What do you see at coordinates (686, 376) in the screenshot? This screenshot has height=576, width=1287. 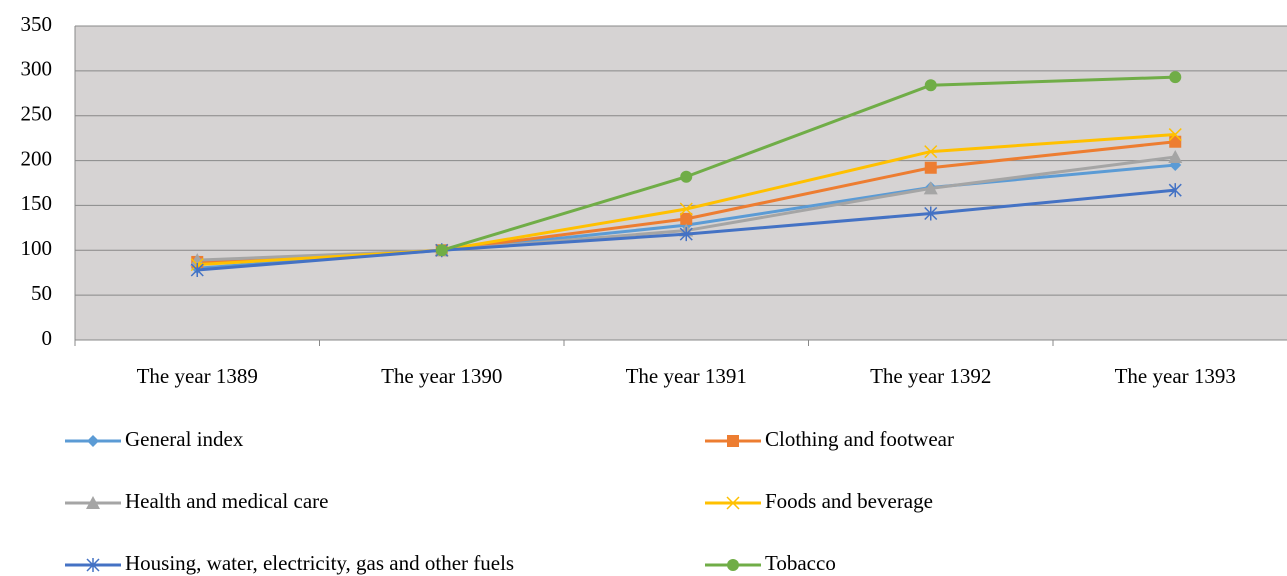 I see `x-tick-label: The year 1391` at bounding box center [686, 376].